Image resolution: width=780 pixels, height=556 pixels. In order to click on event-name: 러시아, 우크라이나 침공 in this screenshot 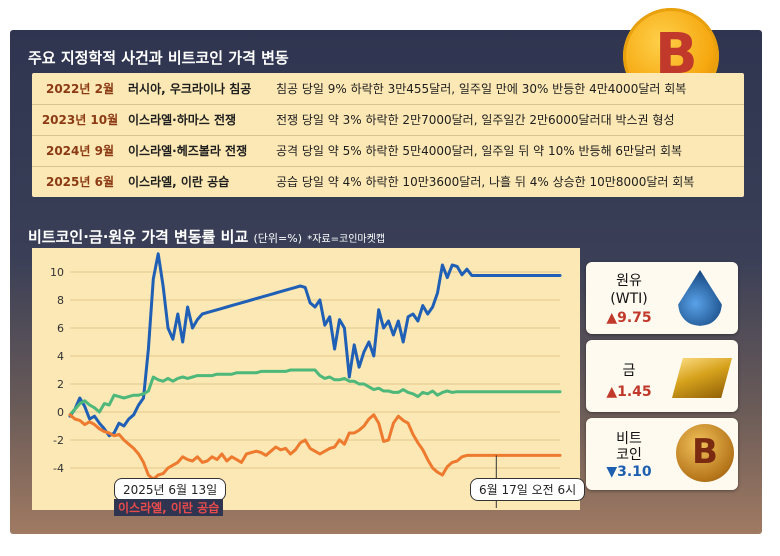, I will do `click(190, 89)`.